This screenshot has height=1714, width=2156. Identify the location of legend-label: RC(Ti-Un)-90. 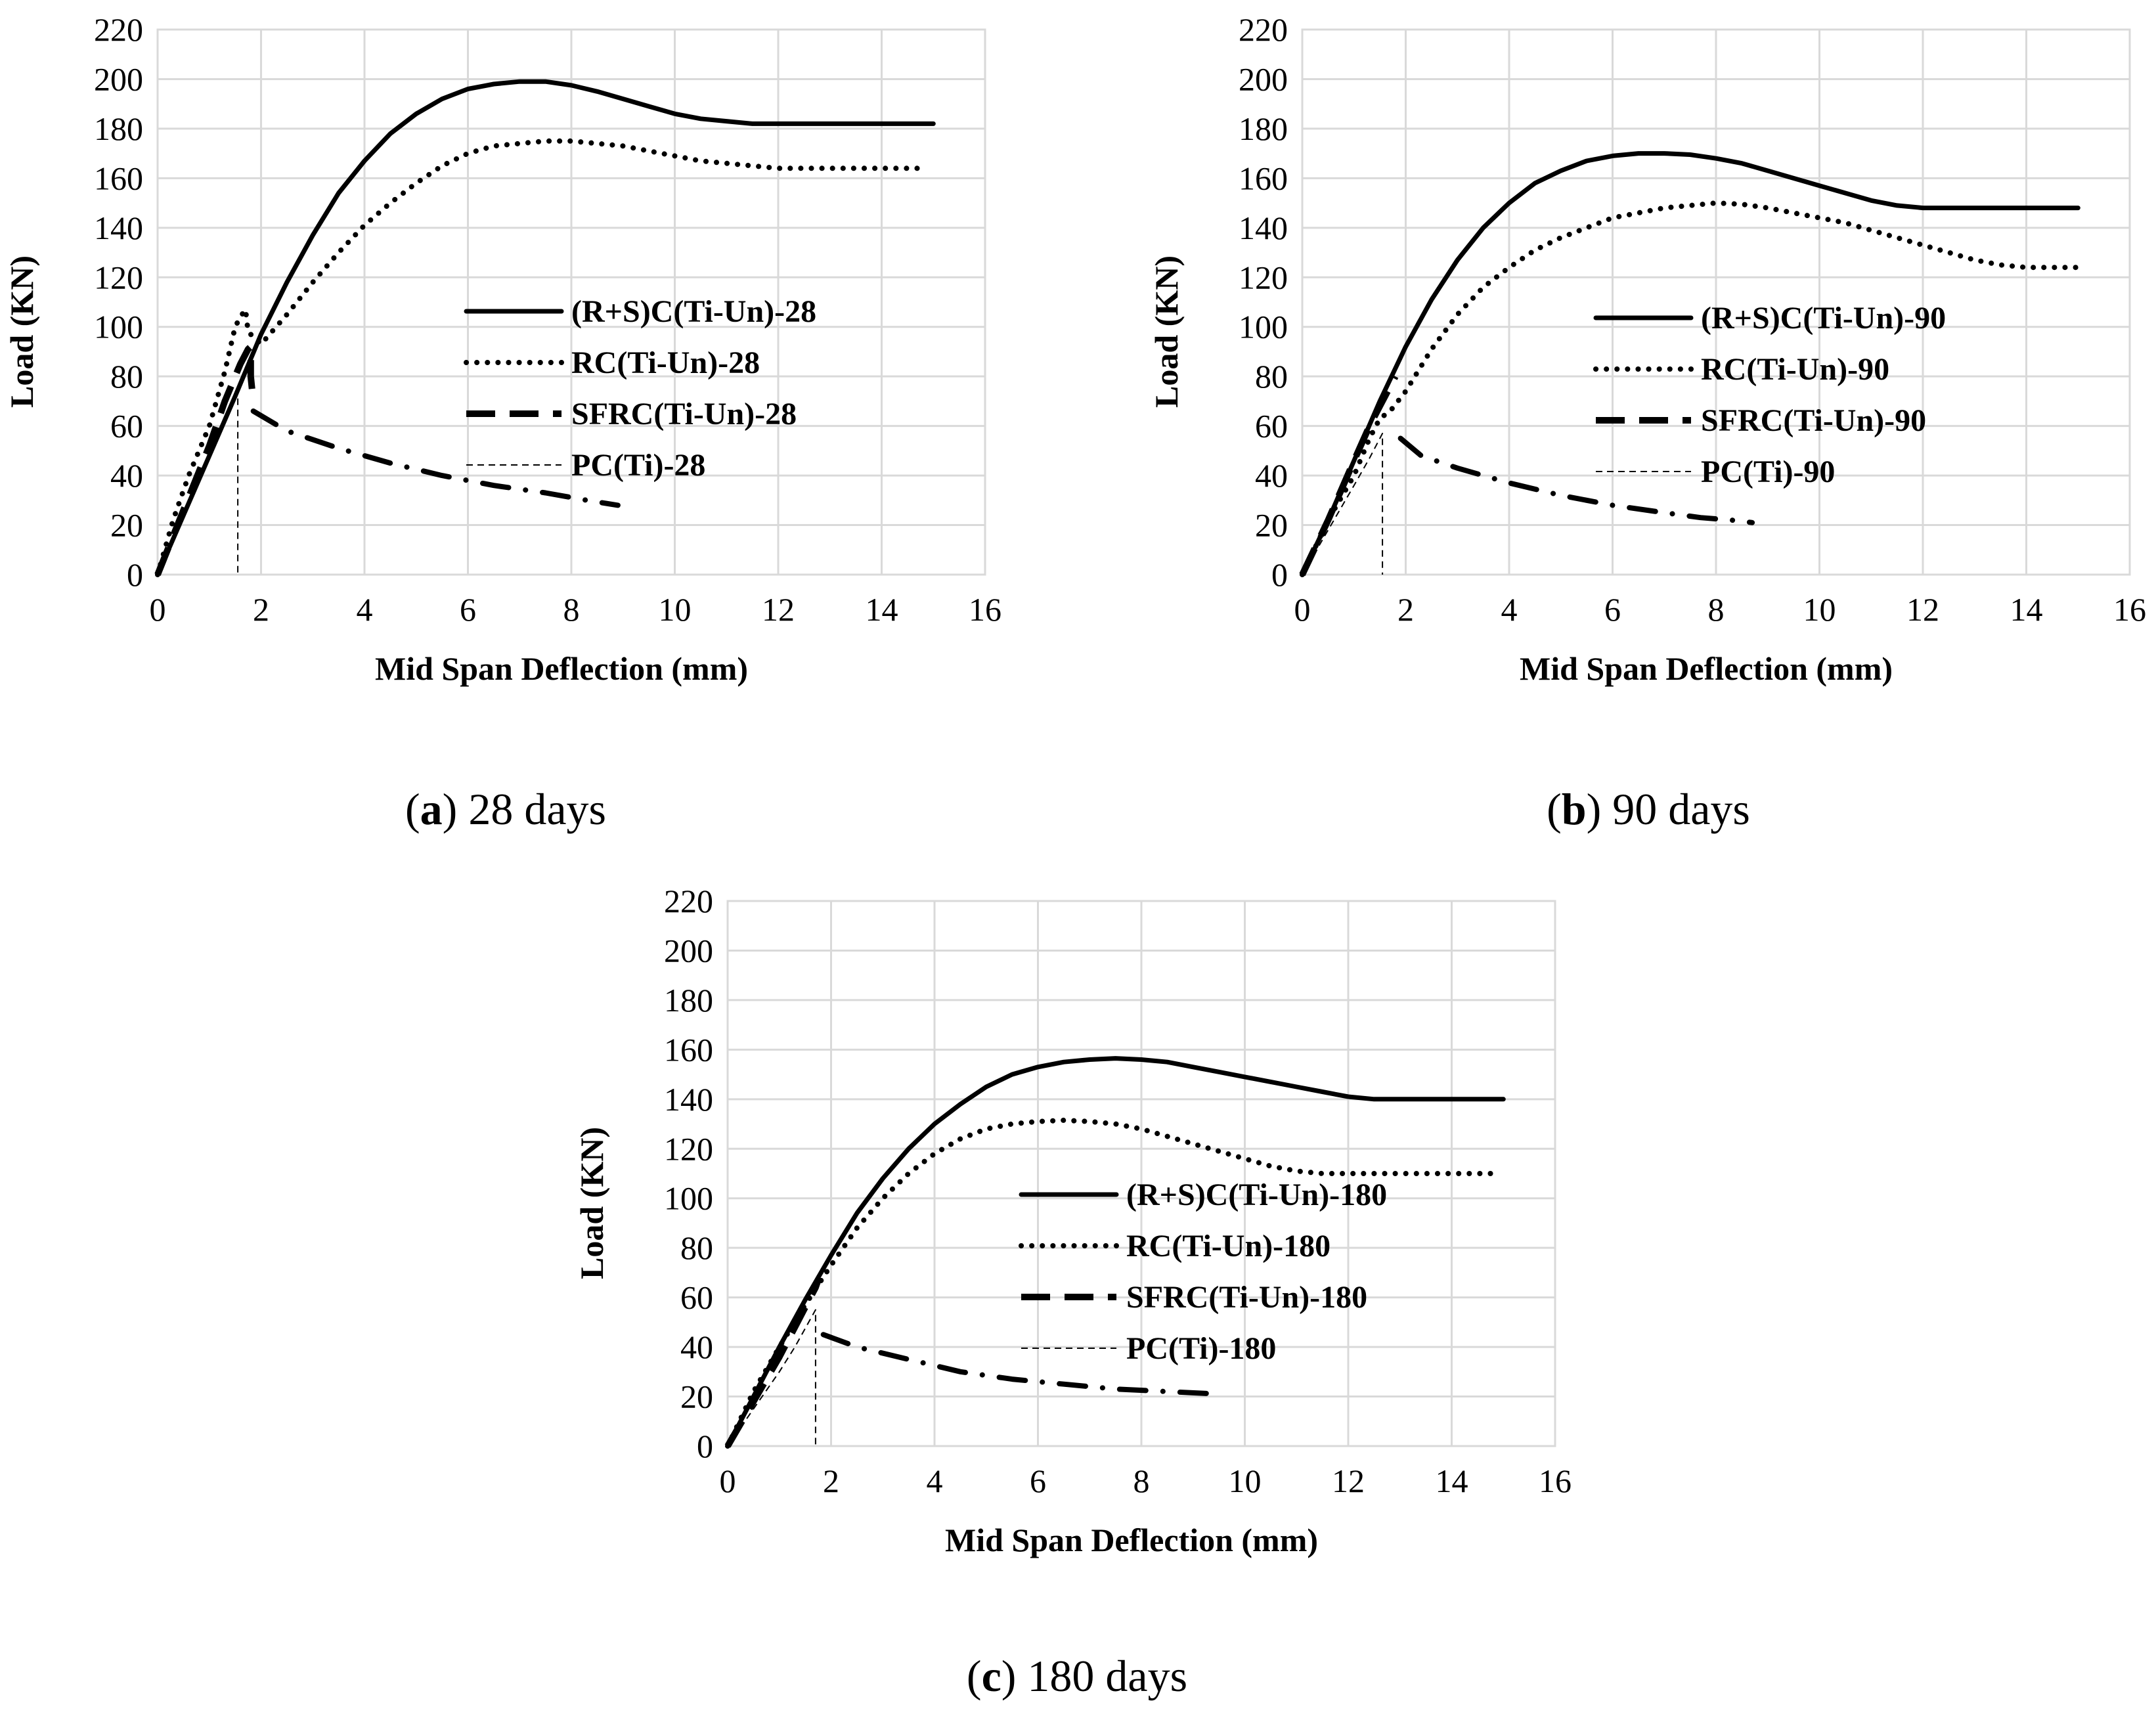
(1795, 369).